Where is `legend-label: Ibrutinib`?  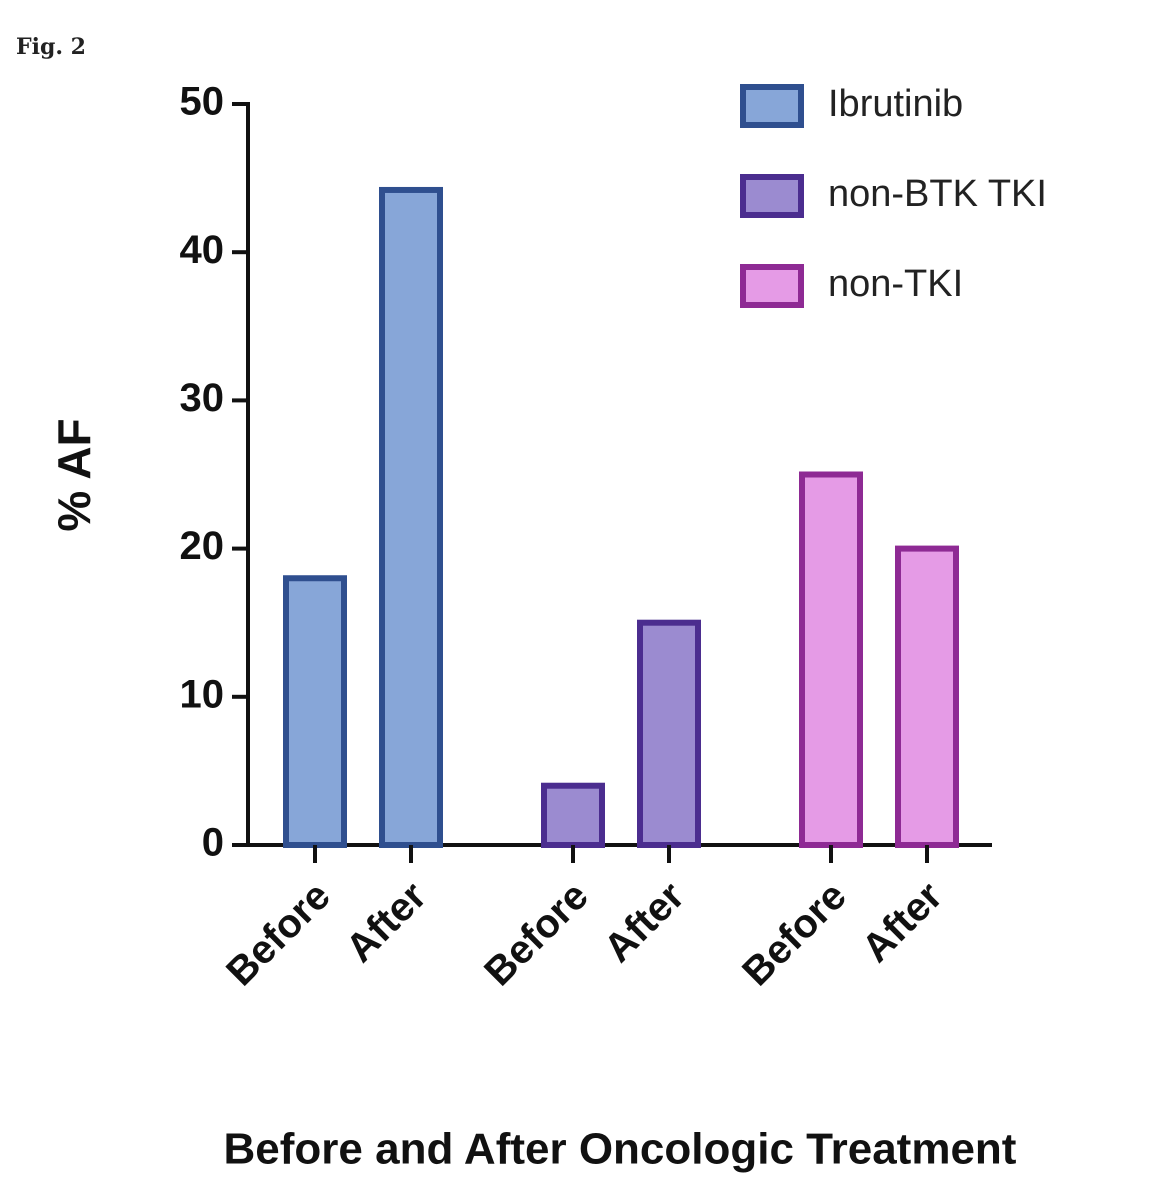 legend-label: Ibrutinib is located at coordinates (895, 104).